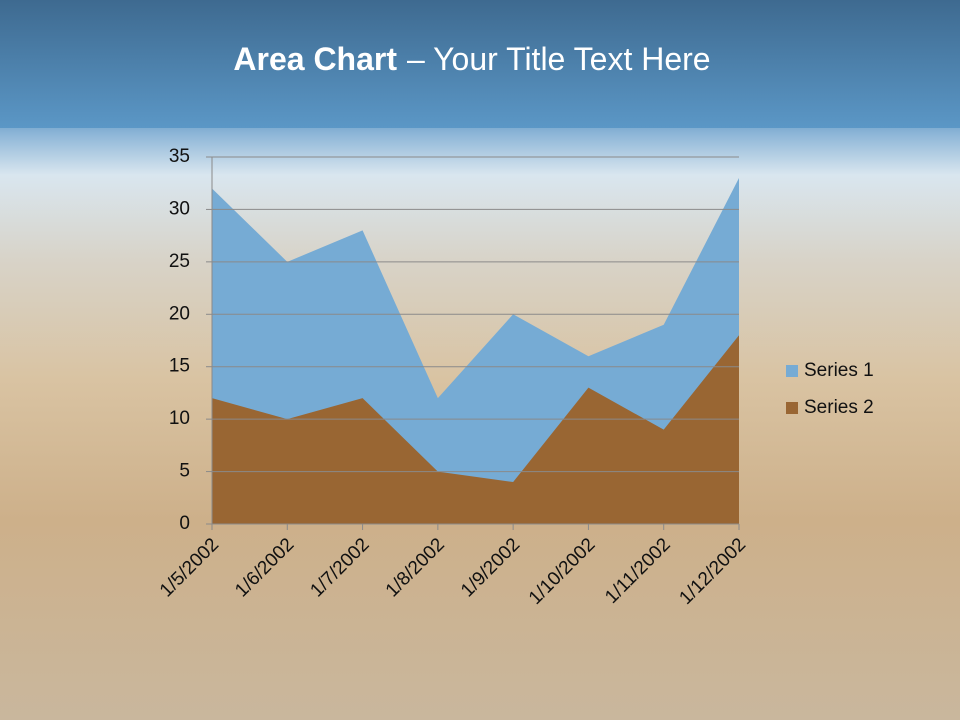  What do you see at coordinates (415, 567) in the screenshot?
I see `x-tick-label: 1/8/2002` at bounding box center [415, 567].